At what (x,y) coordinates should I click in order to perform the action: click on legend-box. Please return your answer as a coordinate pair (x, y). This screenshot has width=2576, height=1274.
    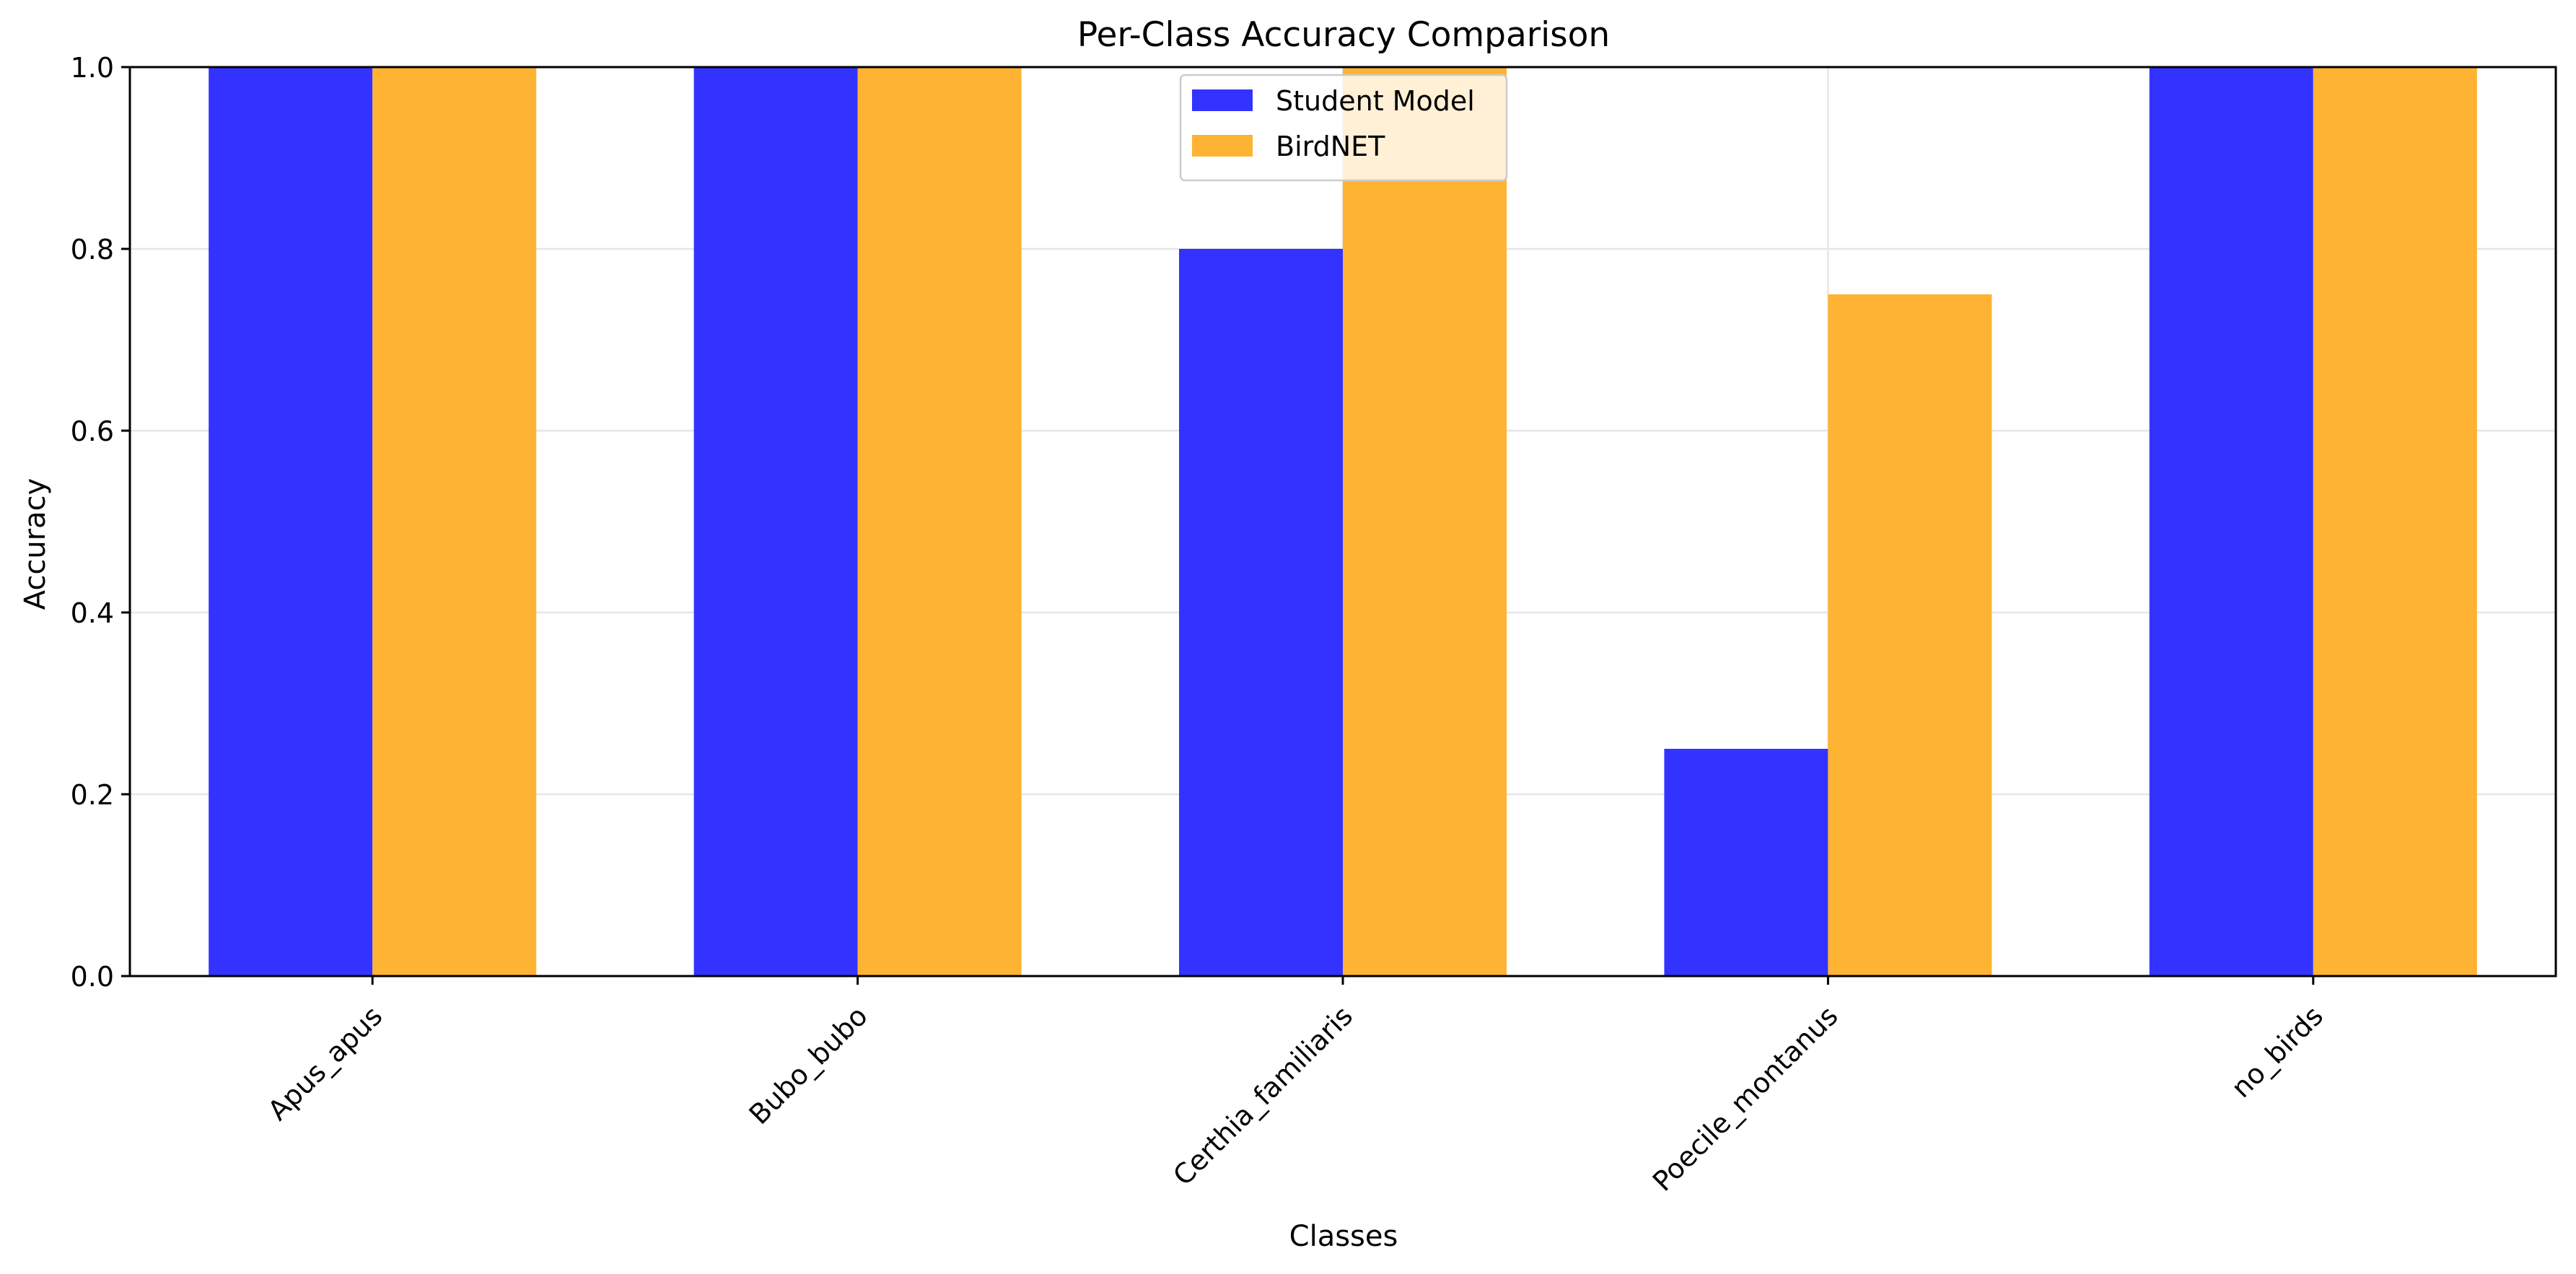
    Looking at the image, I should click on (1343, 128).